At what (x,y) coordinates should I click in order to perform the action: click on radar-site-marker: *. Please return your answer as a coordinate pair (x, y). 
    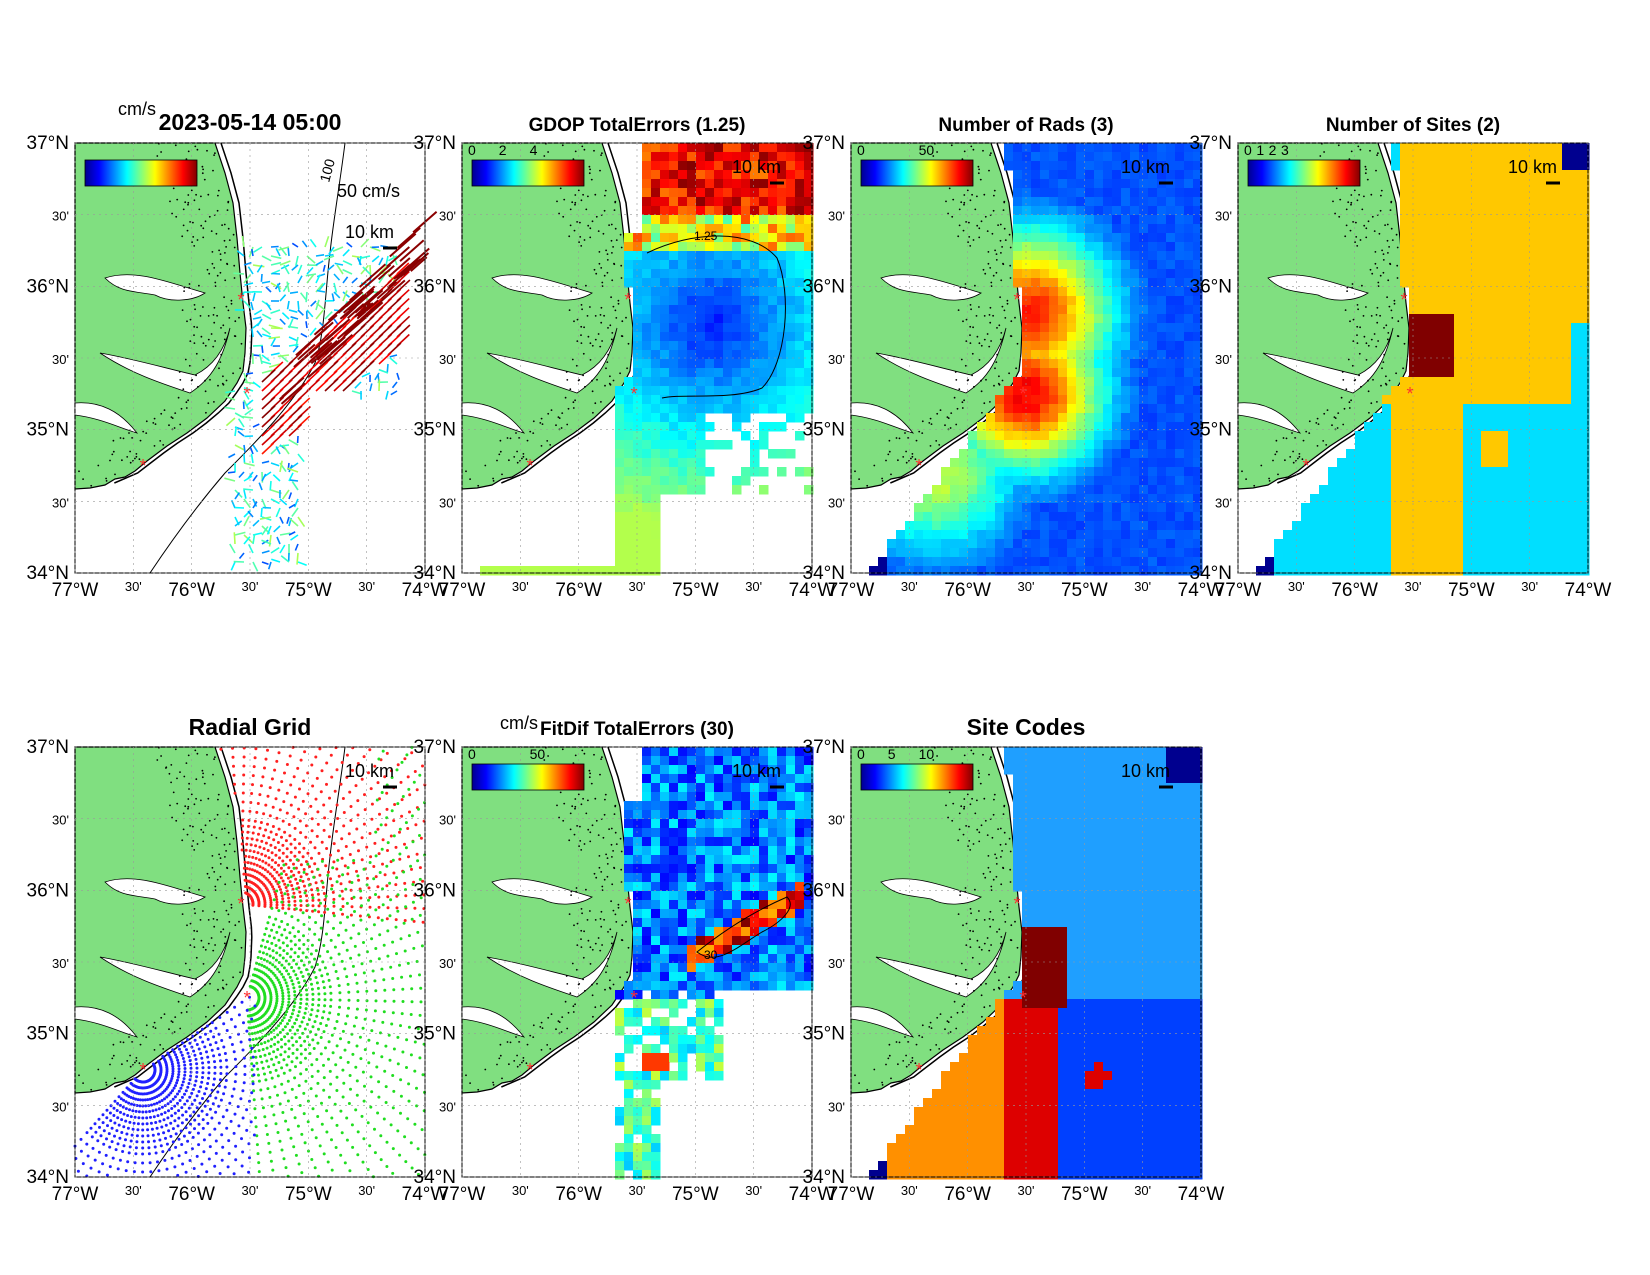
    Looking at the image, I should click on (246, 998).